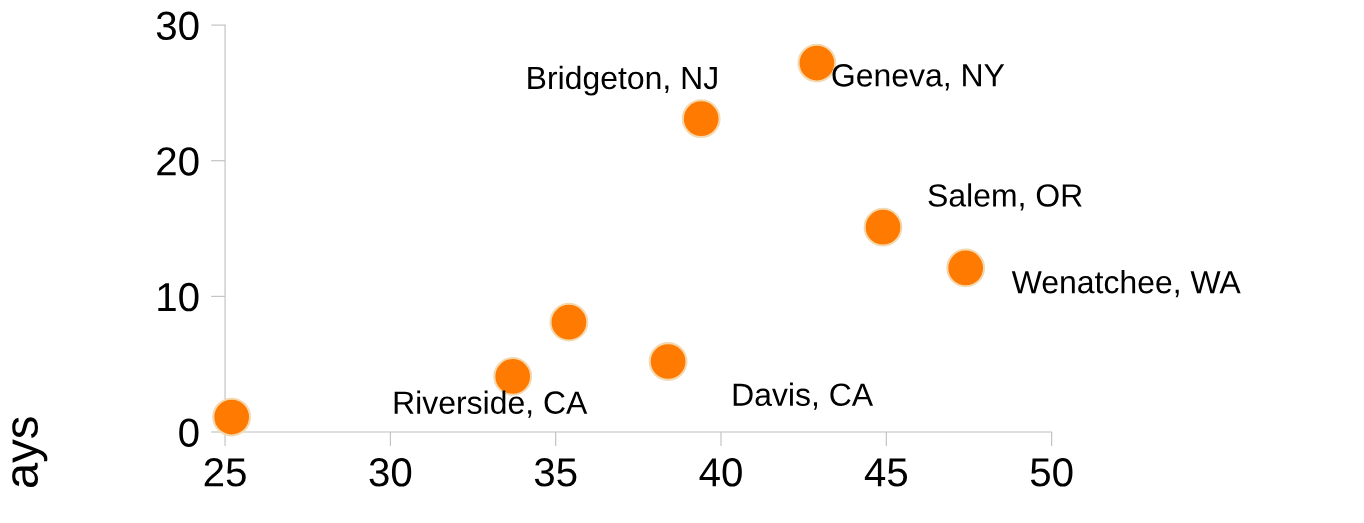 This screenshot has width=1364, height=523. Describe the element at coordinates (390, 472) in the screenshot. I see `x-tick-label: 30` at that location.